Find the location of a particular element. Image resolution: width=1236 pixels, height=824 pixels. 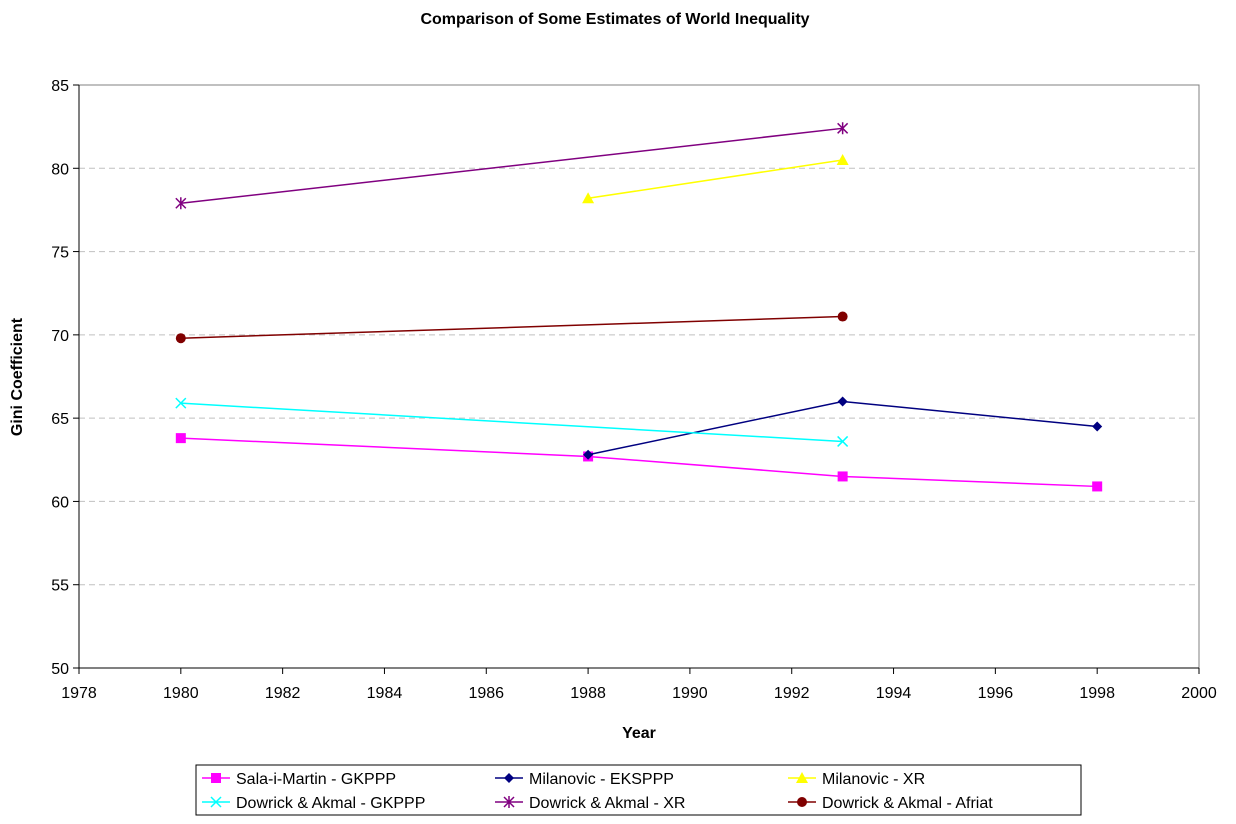

legend-label: Milanovic - XR is located at coordinates (873, 779).